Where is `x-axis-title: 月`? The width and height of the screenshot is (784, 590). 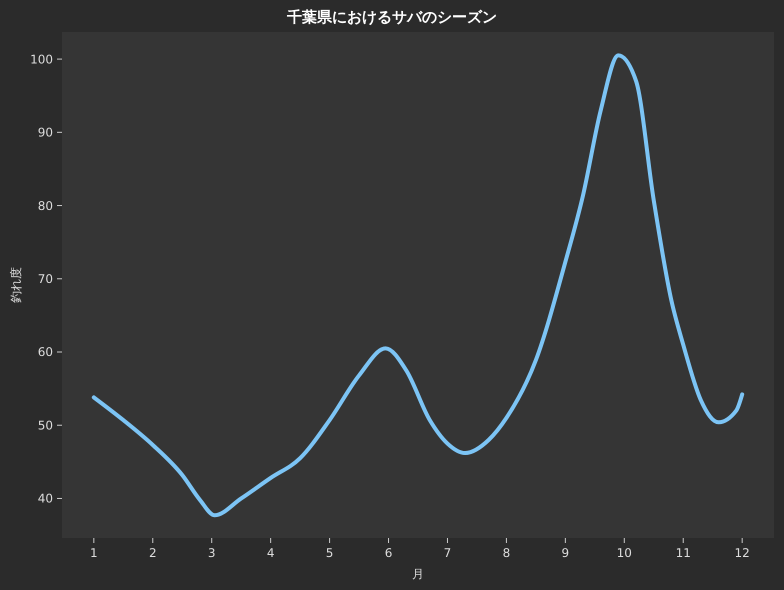 x-axis-title: 月 is located at coordinates (418, 574).